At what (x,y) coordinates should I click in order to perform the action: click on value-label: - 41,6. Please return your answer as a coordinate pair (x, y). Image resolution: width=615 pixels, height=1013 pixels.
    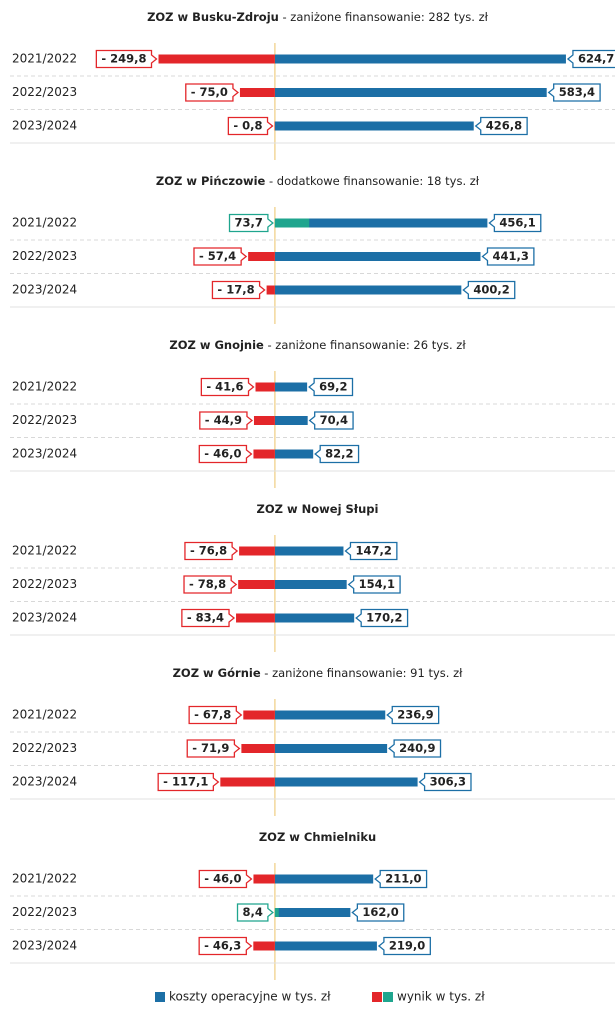
    Looking at the image, I should click on (227, 387).